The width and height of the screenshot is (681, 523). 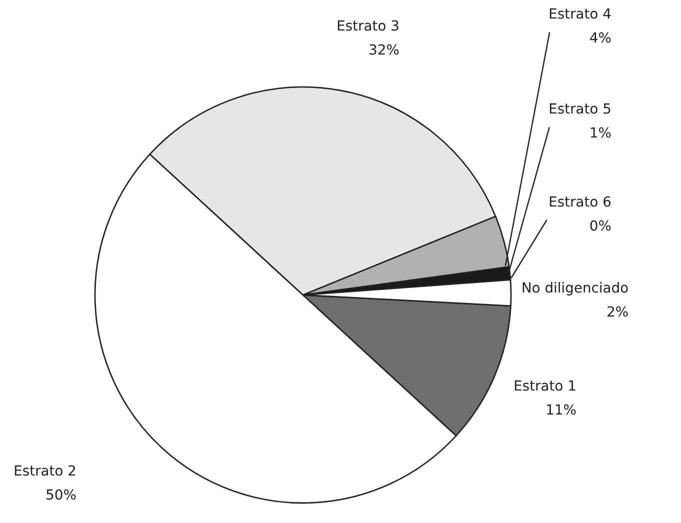 What do you see at coordinates (618, 311) in the screenshot?
I see `data-label: 2%` at bounding box center [618, 311].